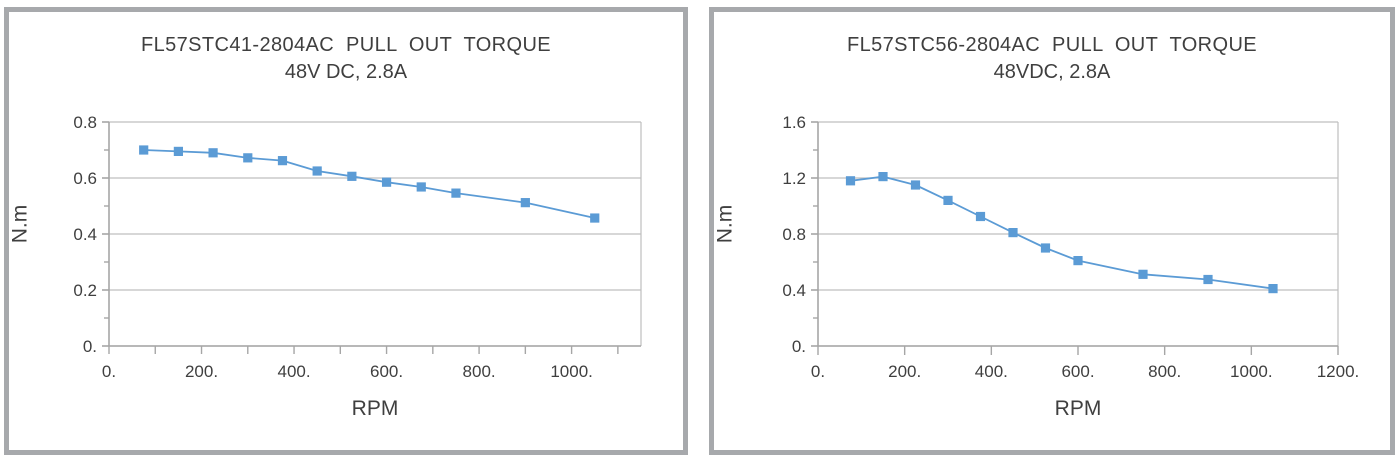 The height and width of the screenshot is (469, 1399). Describe the element at coordinates (20, 224) in the screenshot. I see `chart-left-y-axis-title: N.m` at that location.